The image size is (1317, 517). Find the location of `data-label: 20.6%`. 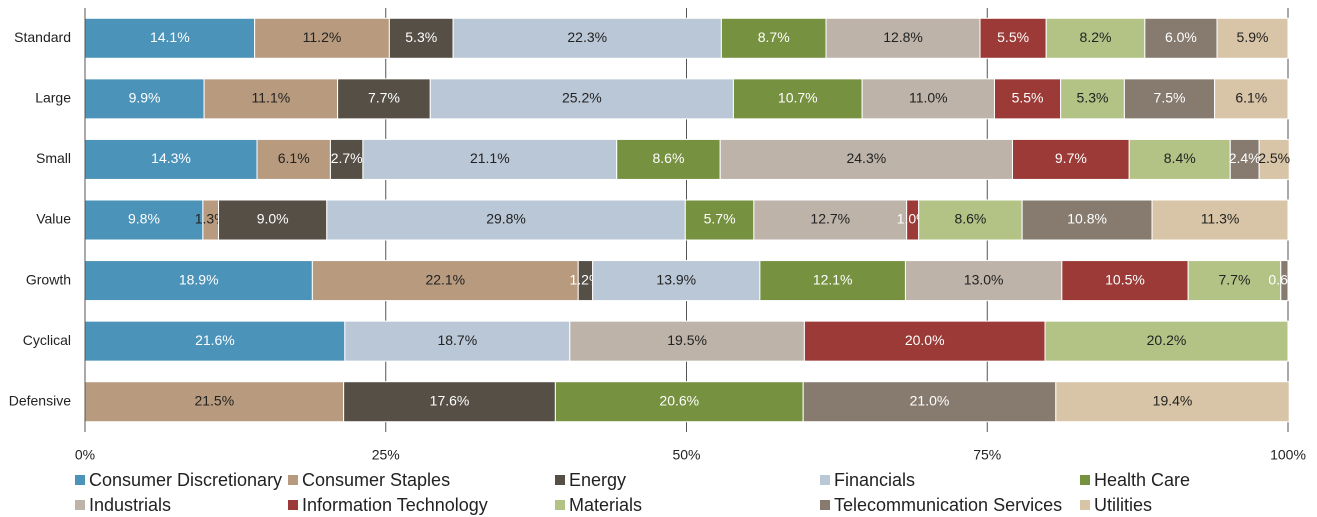

data-label: 20.6% is located at coordinates (679, 400).